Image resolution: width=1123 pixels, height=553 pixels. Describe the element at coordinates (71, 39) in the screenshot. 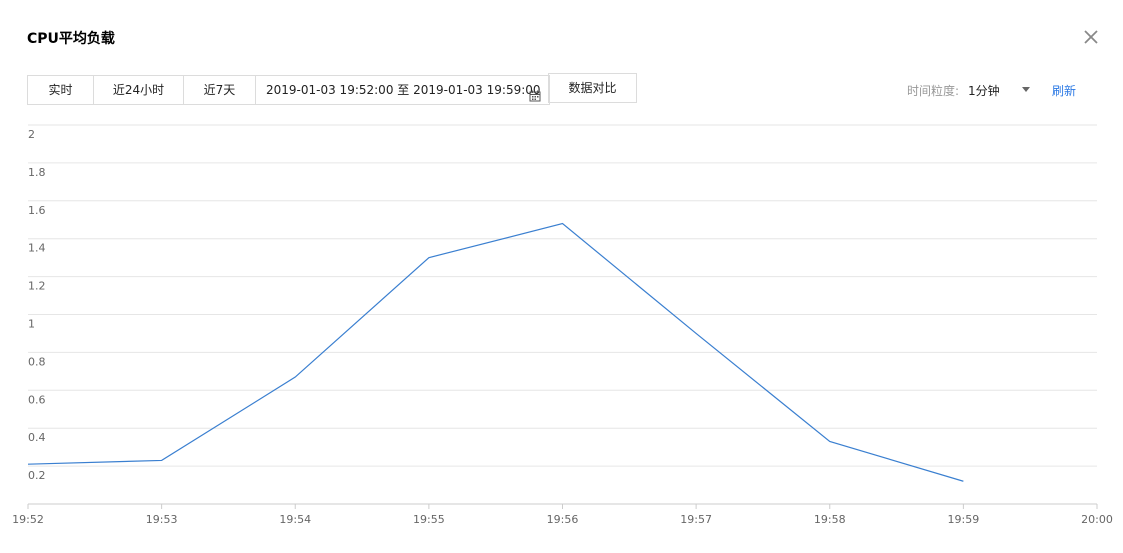

I see `dialog-title: CPU平均负载` at that location.